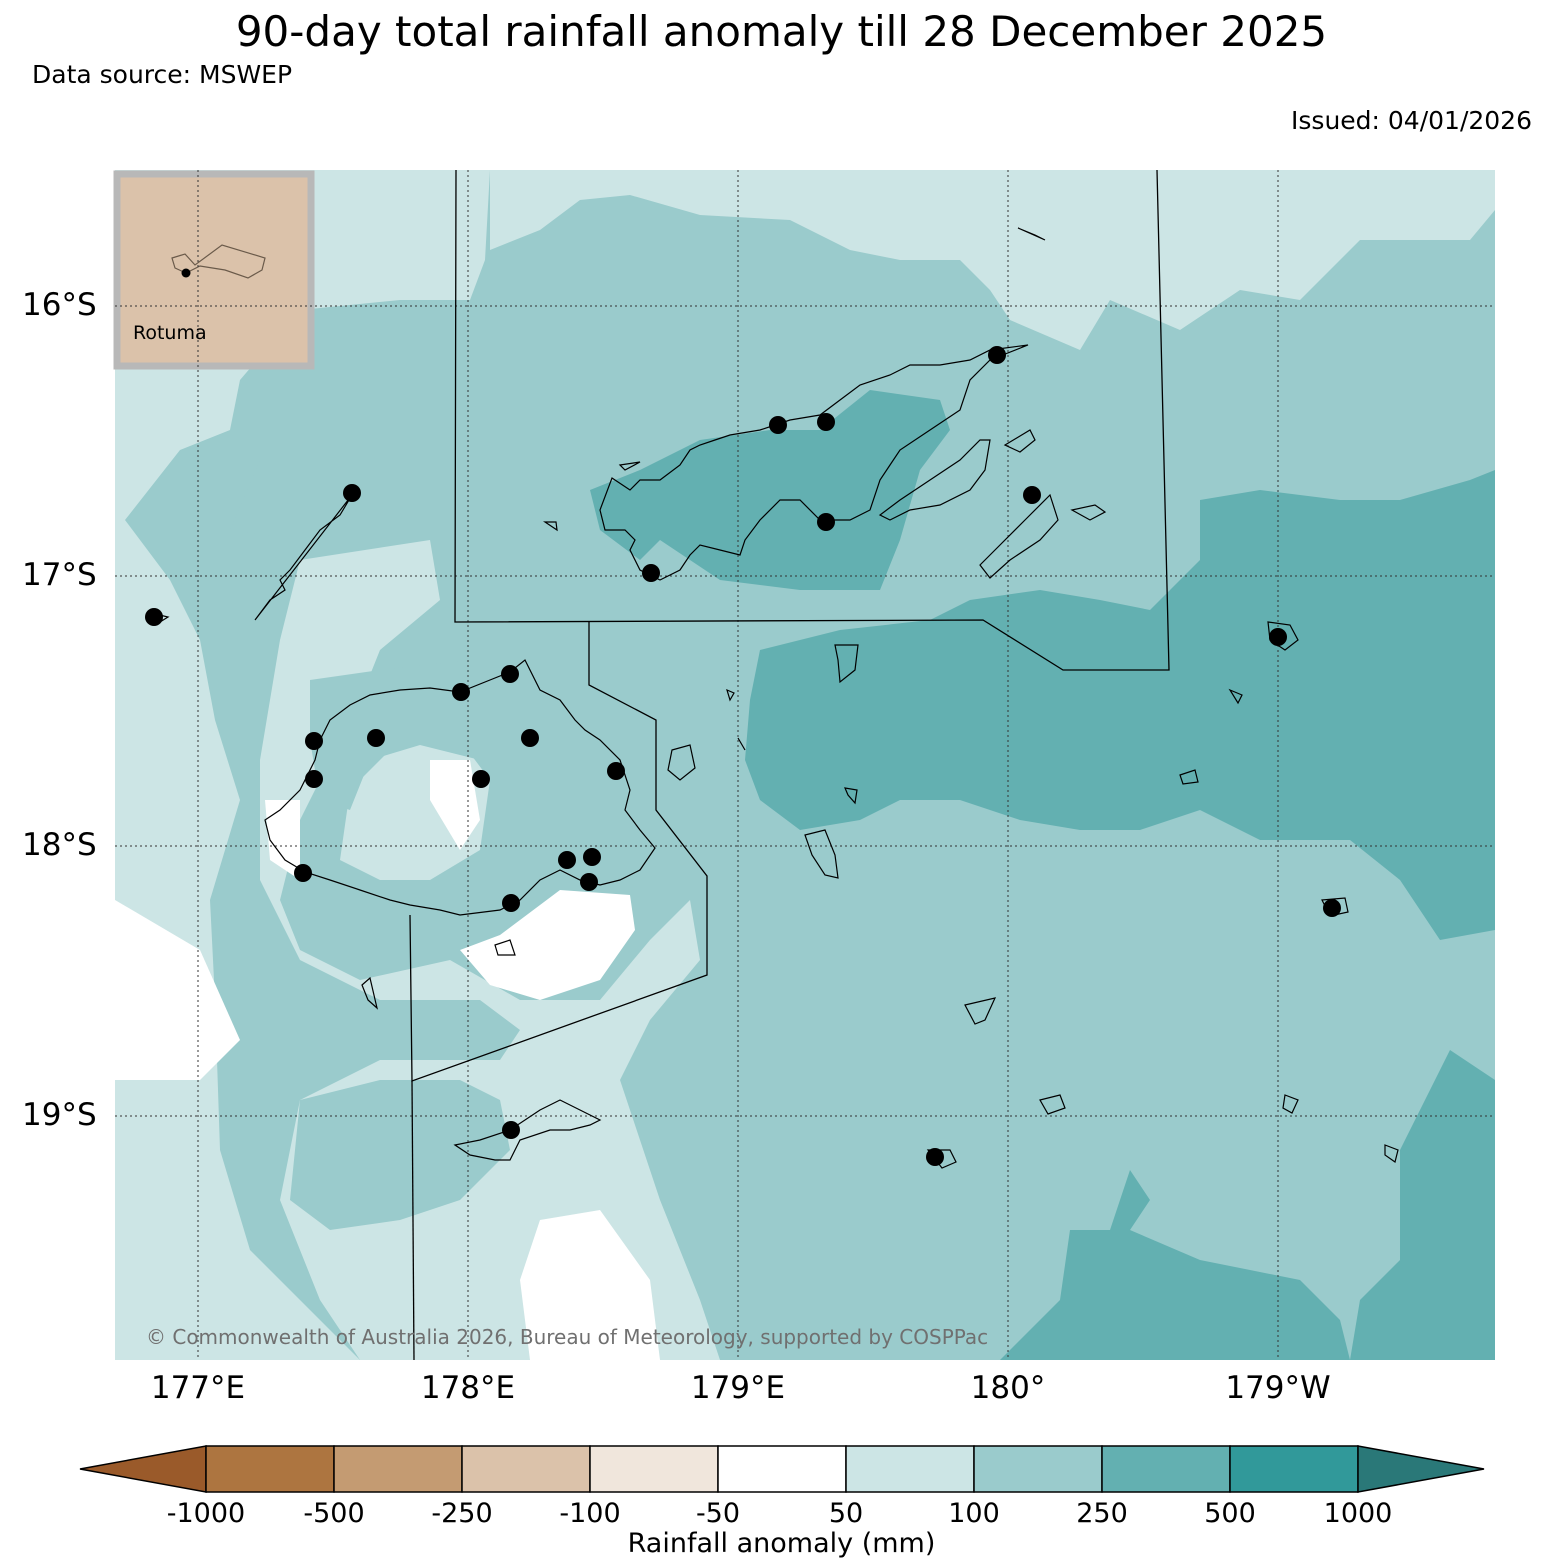  I want to click on colorbar, so click(782, 1469).